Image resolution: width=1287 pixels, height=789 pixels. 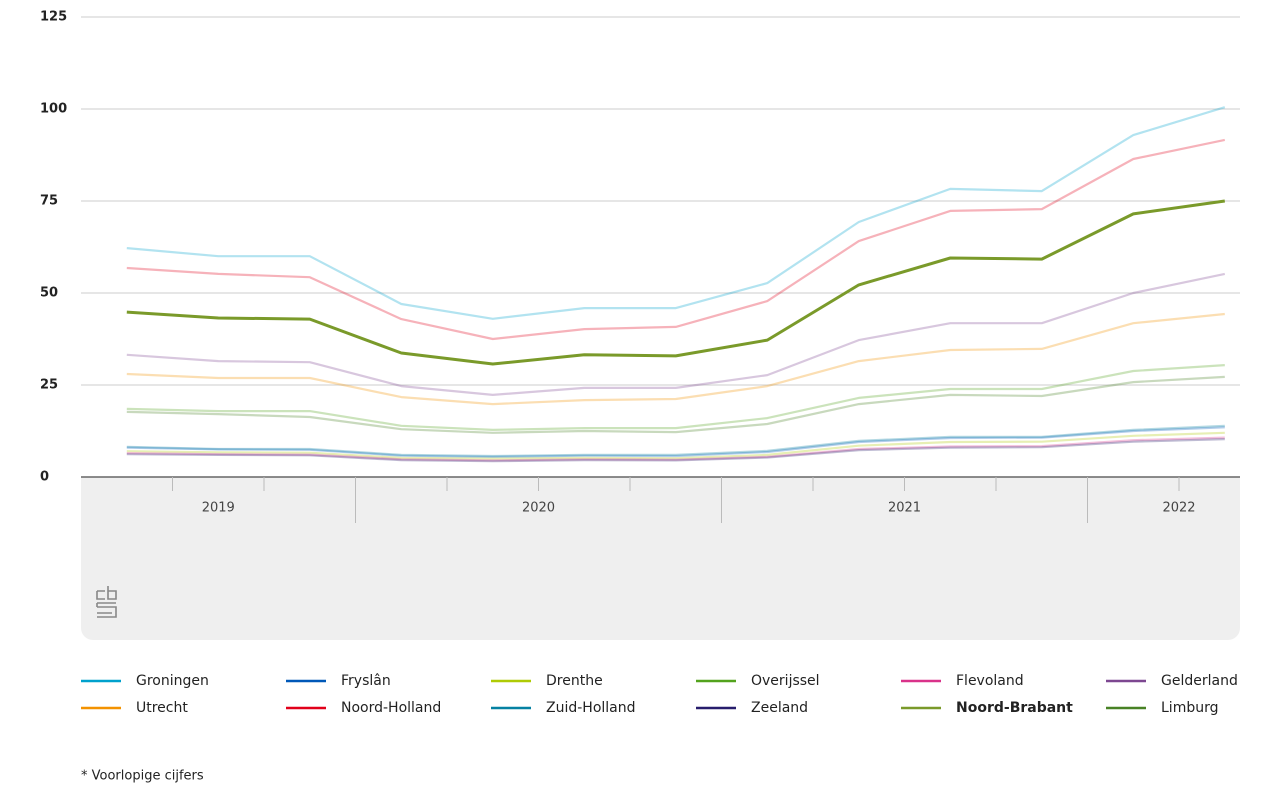 What do you see at coordinates (53, 17) in the screenshot?
I see `y-tick-label: 125` at bounding box center [53, 17].